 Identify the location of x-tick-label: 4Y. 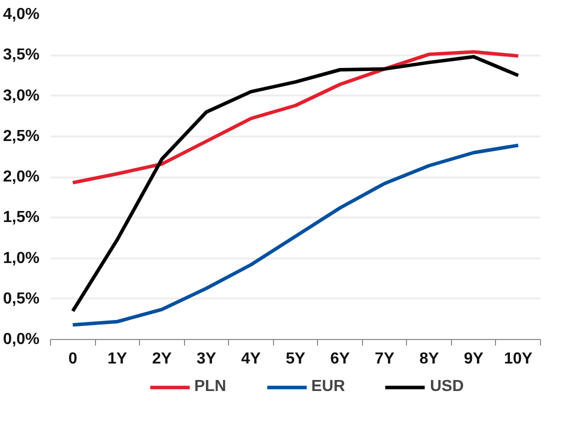
(251, 359).